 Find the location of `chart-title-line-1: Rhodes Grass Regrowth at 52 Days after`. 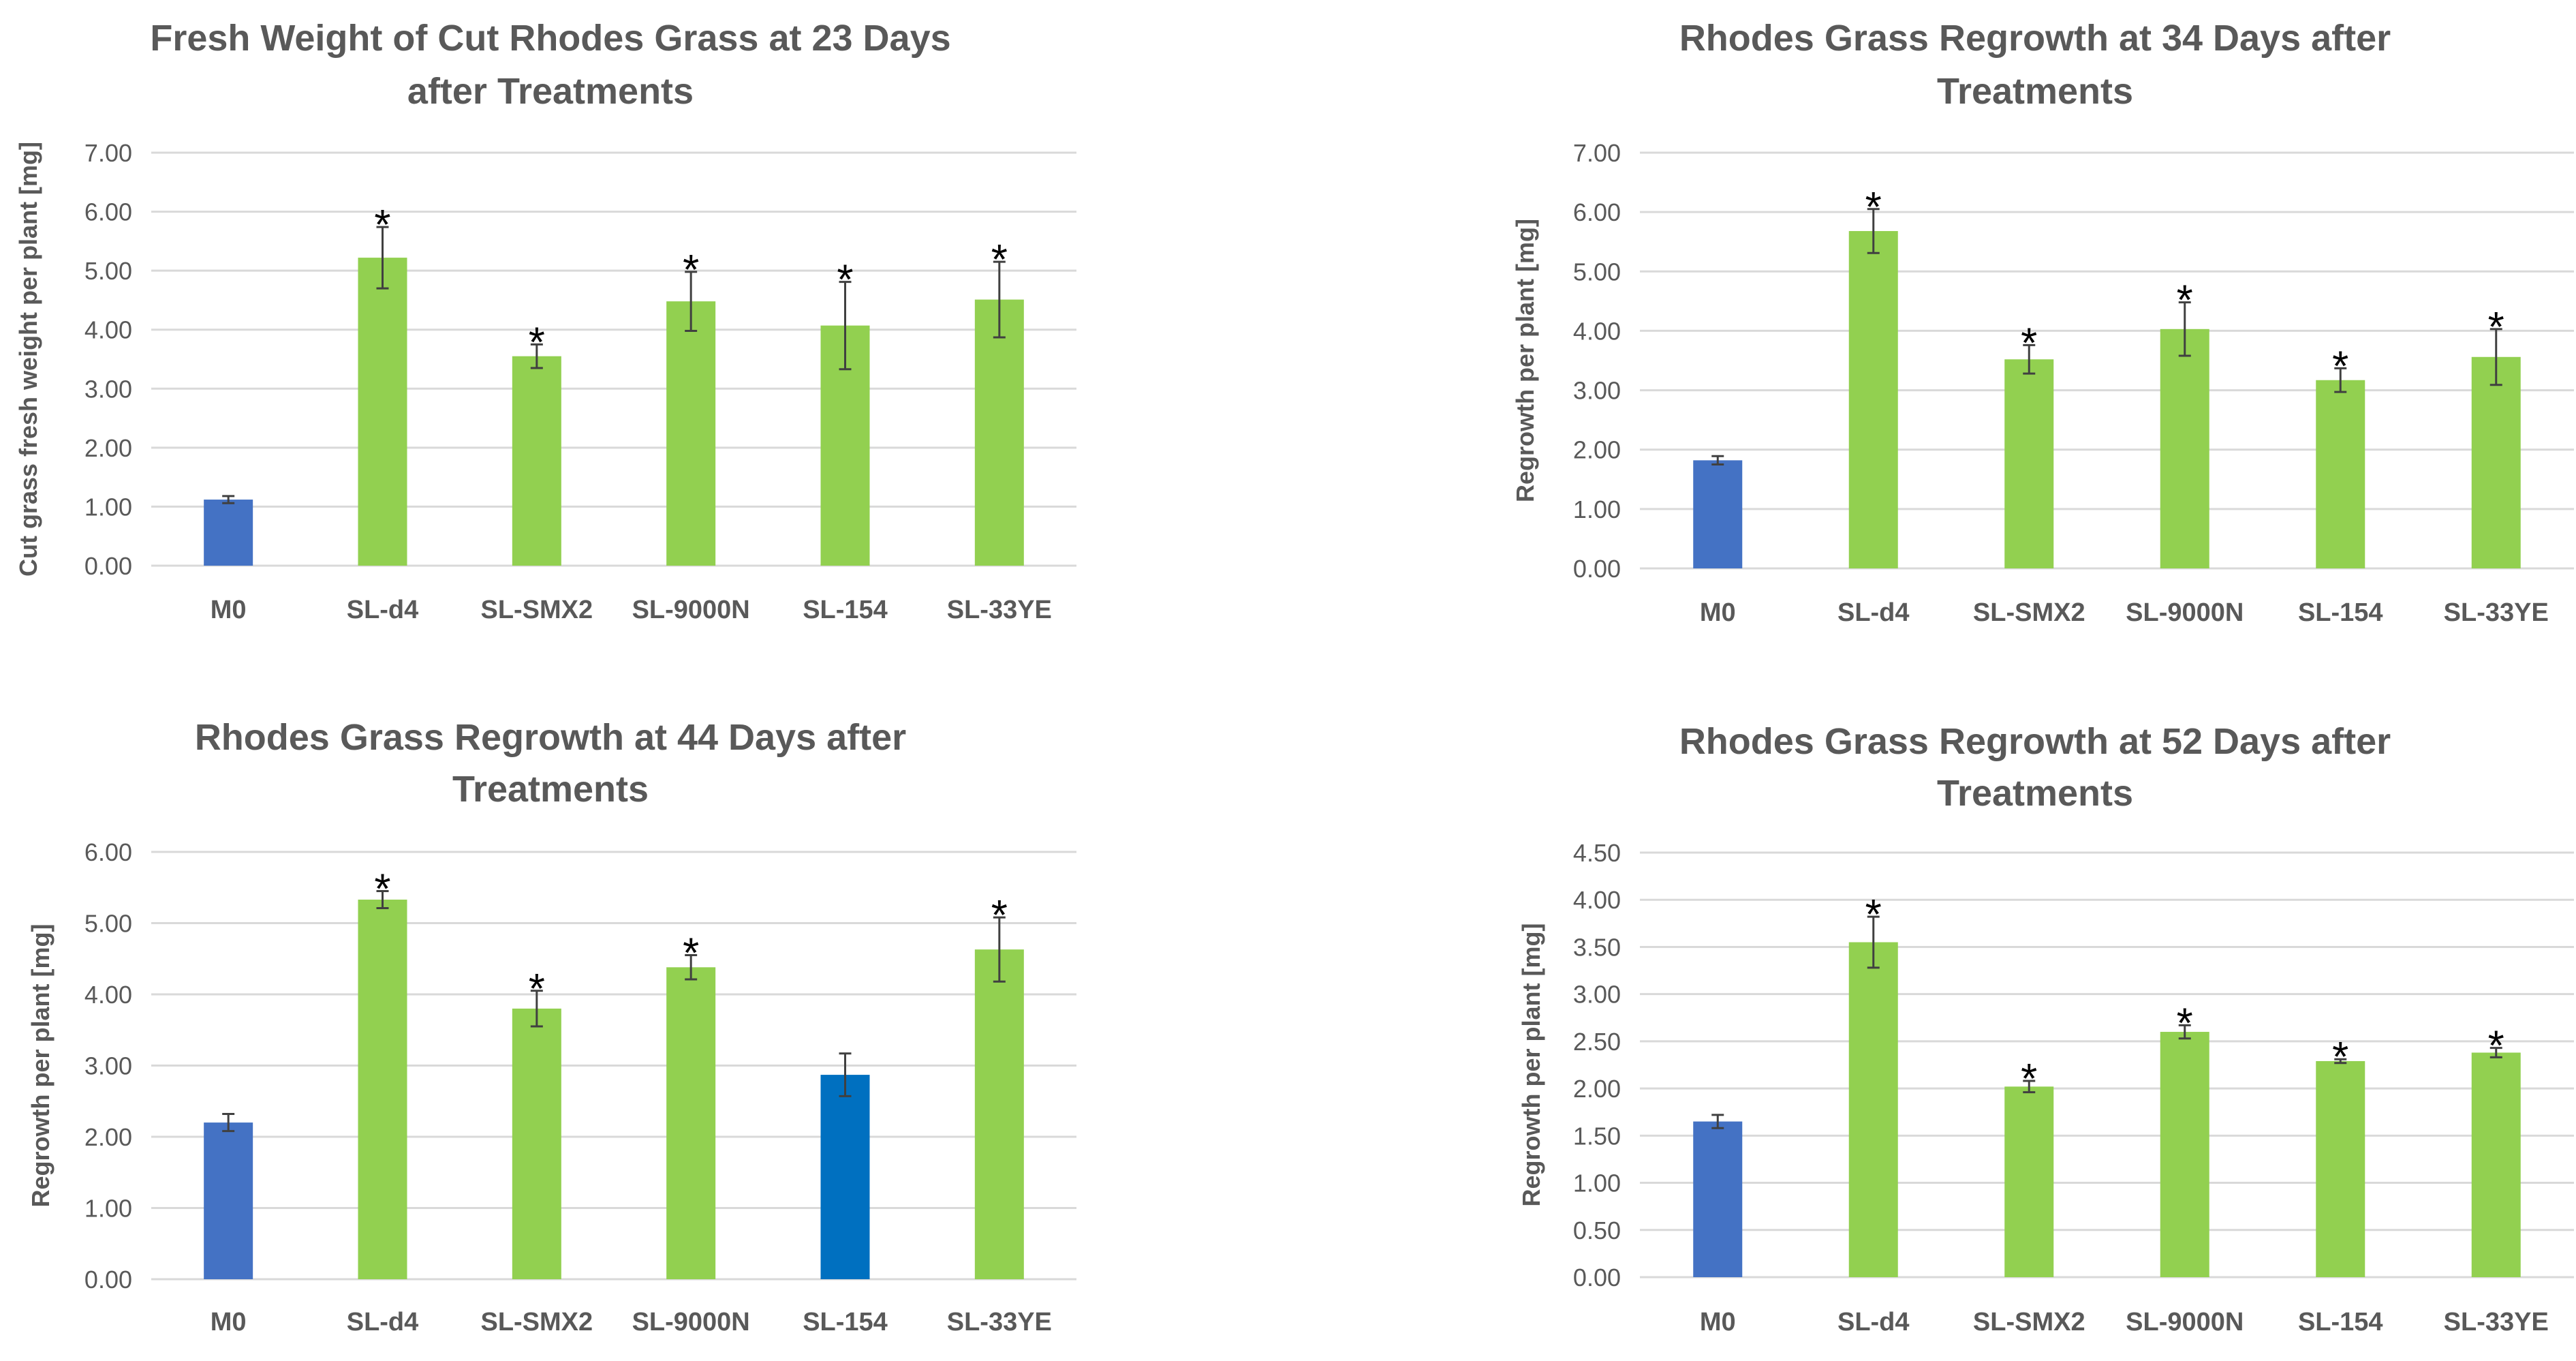

chart-title-line-1: Rhodes Grass Regrowth at 52 Days after is located at coordinates (2035, 741).